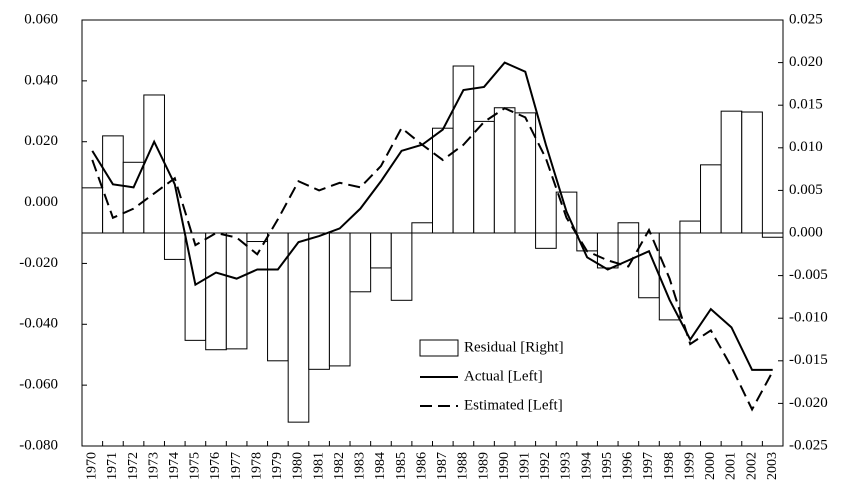 Image resolution: width=850 pixels, height=499 pixels. I want to click on x-tick-label: 1993, so click(566, 466).